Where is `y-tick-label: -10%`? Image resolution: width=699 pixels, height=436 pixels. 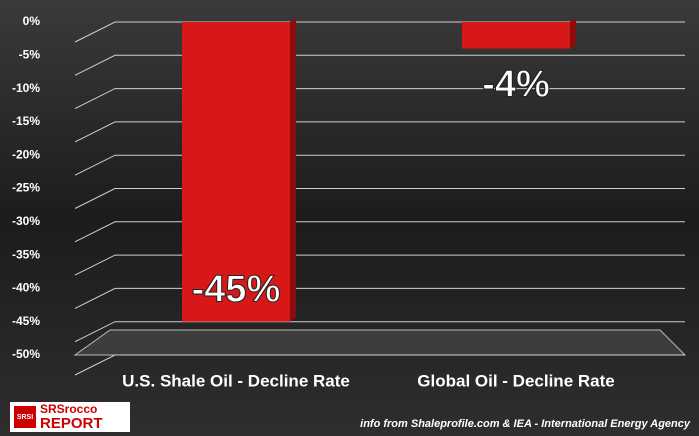
y-tick-label: -10% is located at coordinates (26, 88).